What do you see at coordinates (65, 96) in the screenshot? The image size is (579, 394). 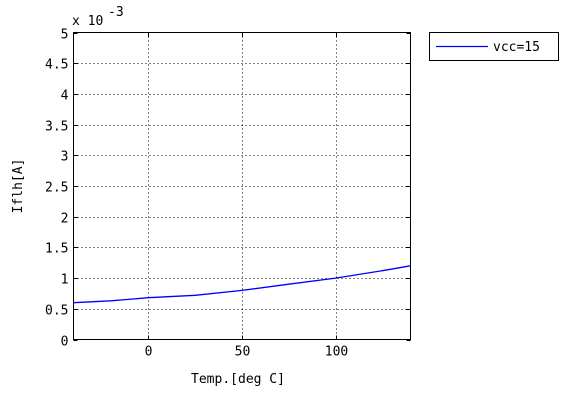 I see `y-tick-label: 4` at bounding box center [65, 96].